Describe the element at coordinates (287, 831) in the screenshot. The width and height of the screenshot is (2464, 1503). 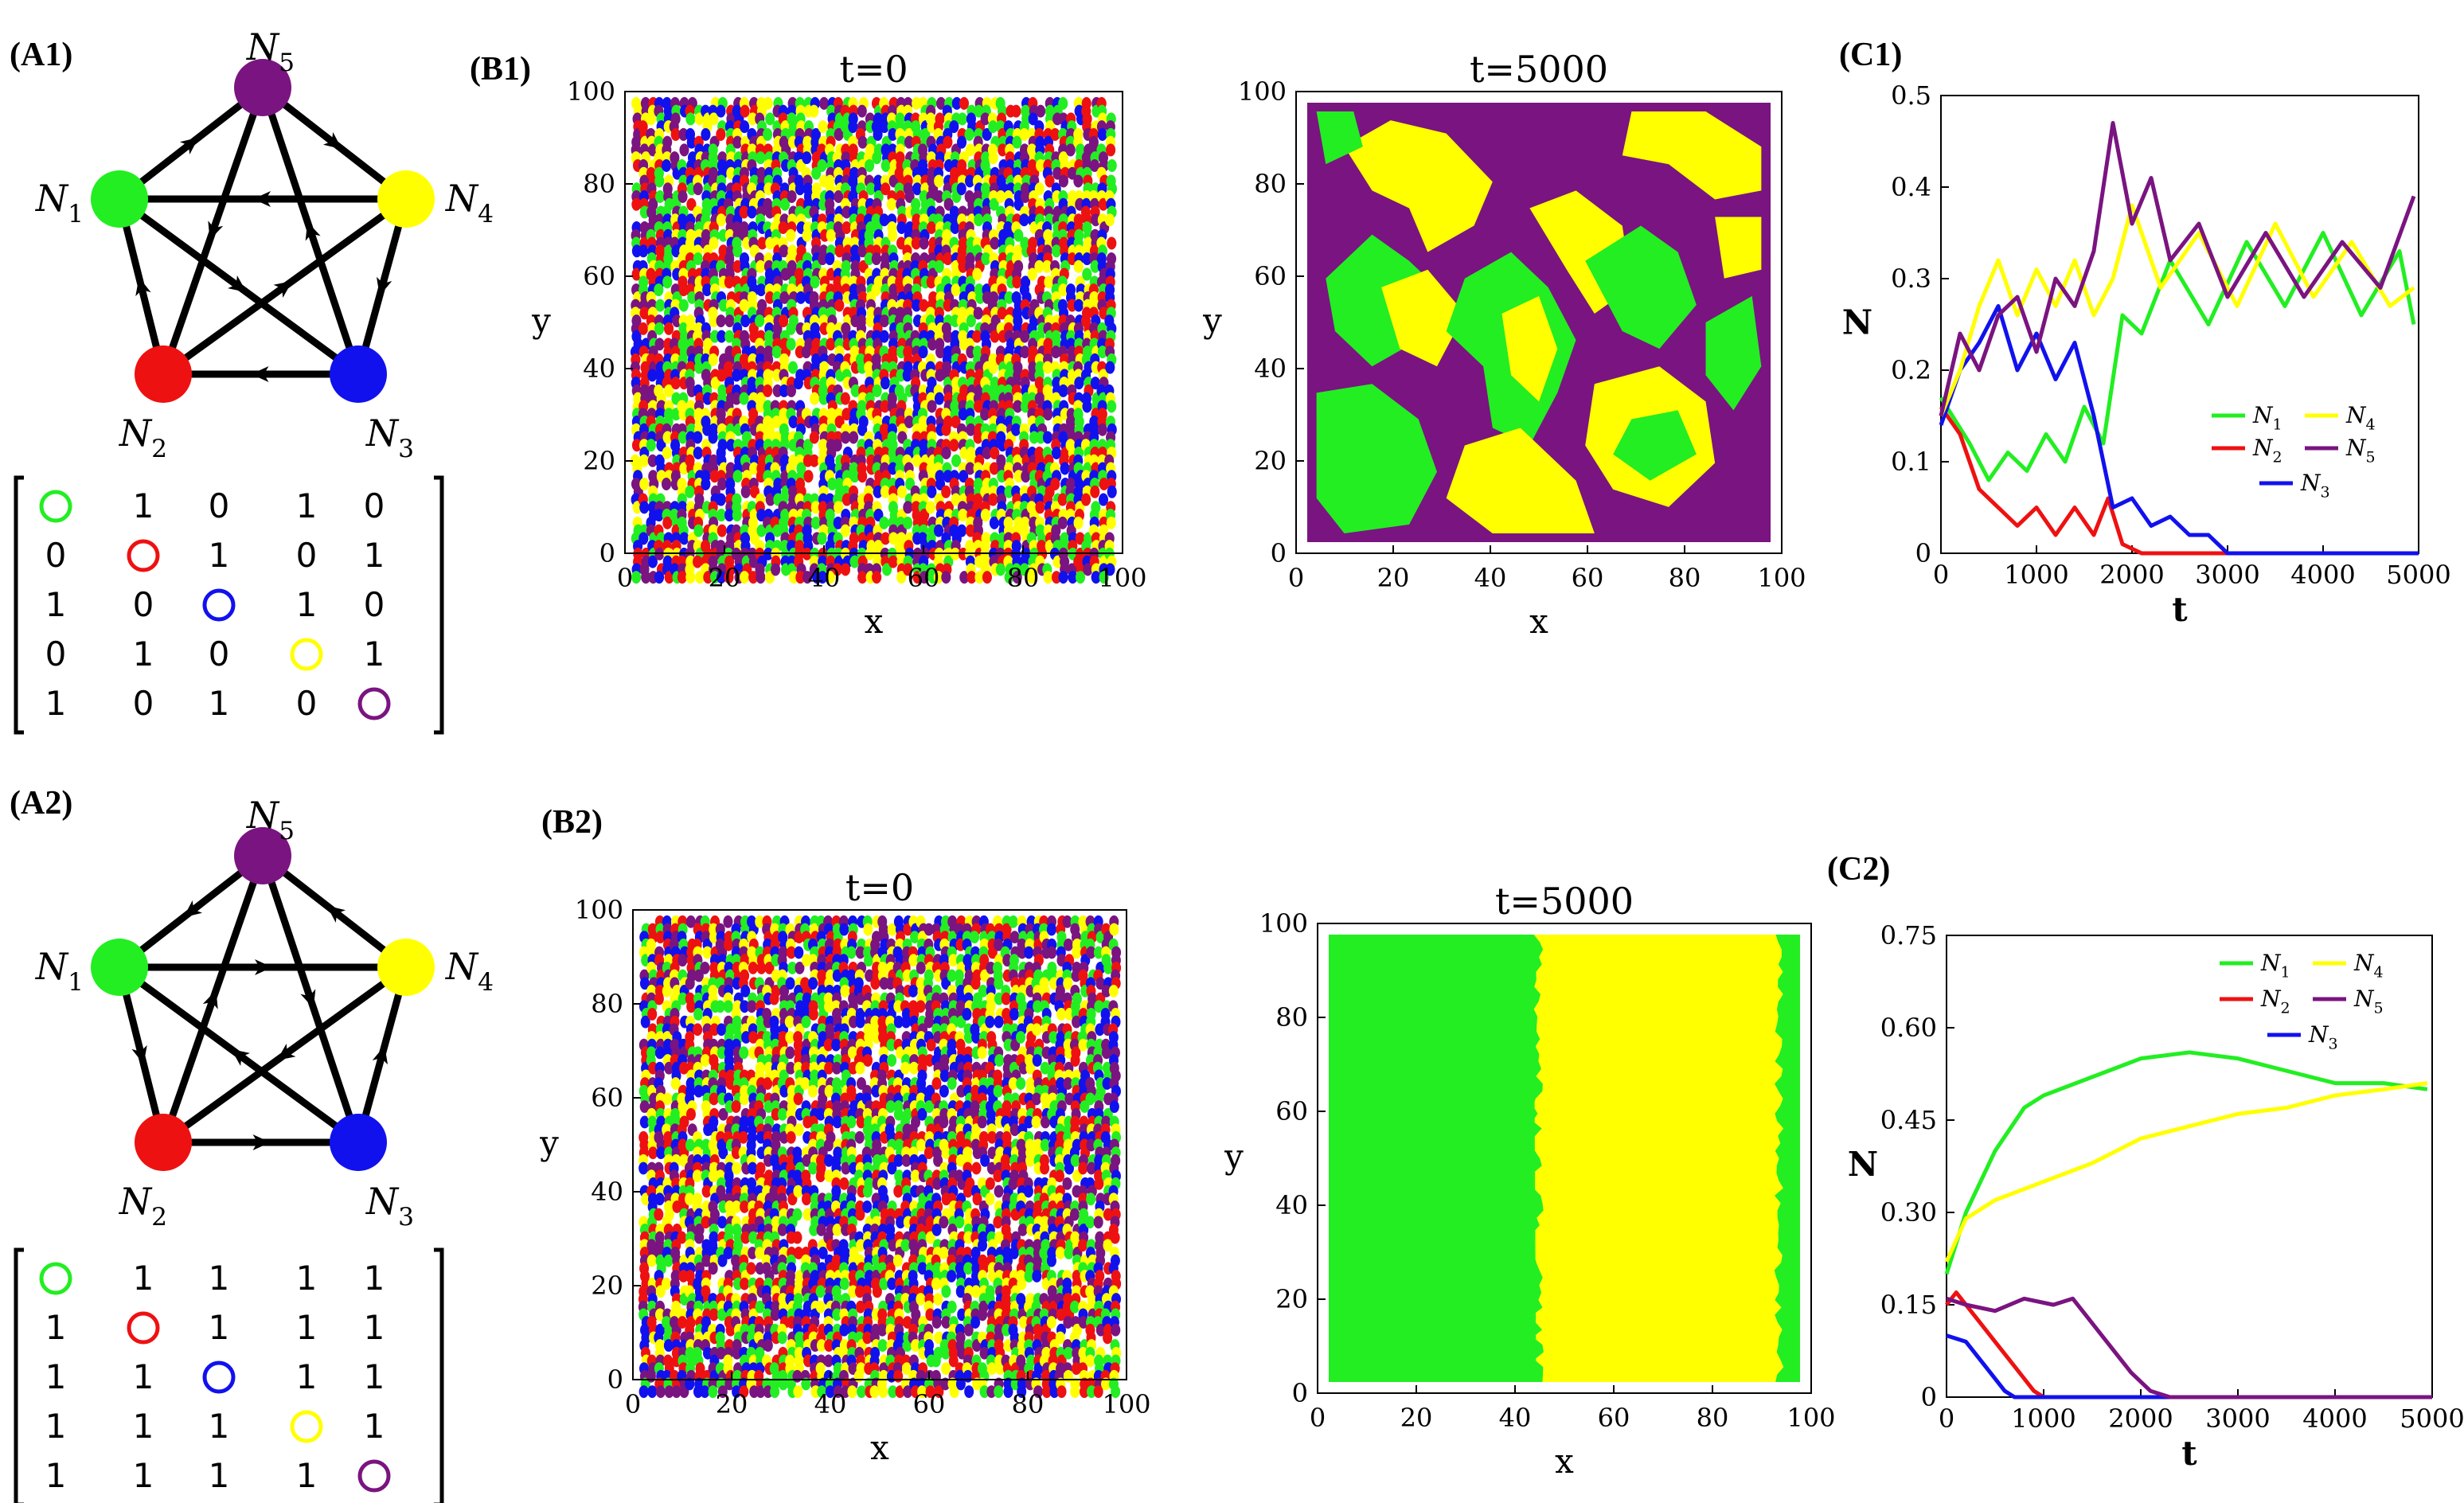
I see `node-label-n5-sub: 5` at that location.